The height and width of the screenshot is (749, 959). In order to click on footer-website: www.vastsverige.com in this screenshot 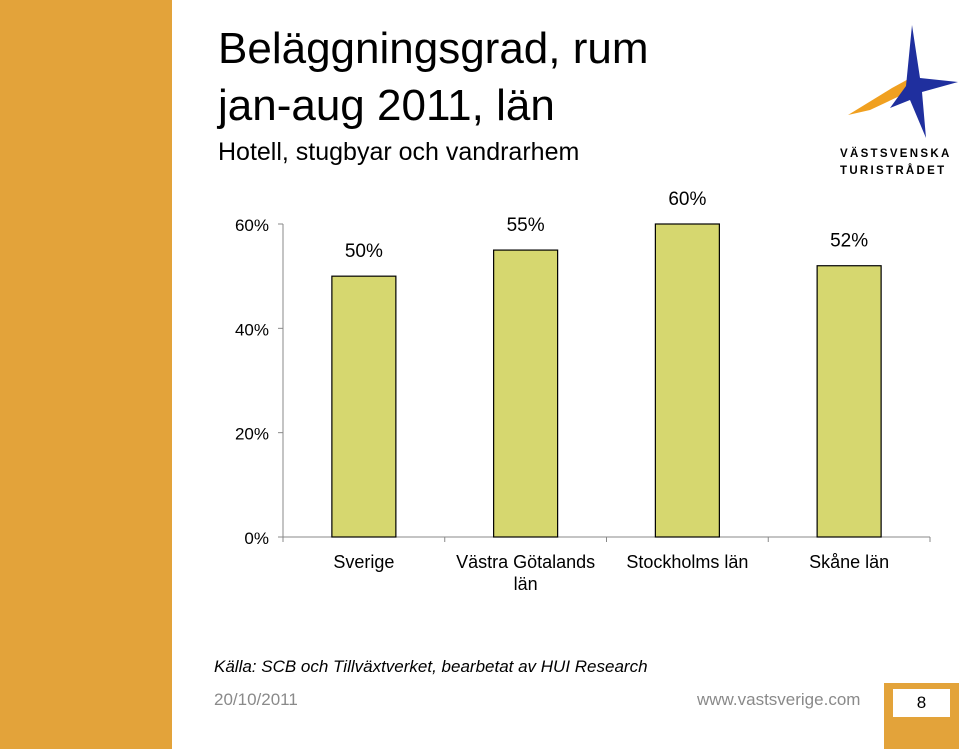, I will do `click(779, 699)`.